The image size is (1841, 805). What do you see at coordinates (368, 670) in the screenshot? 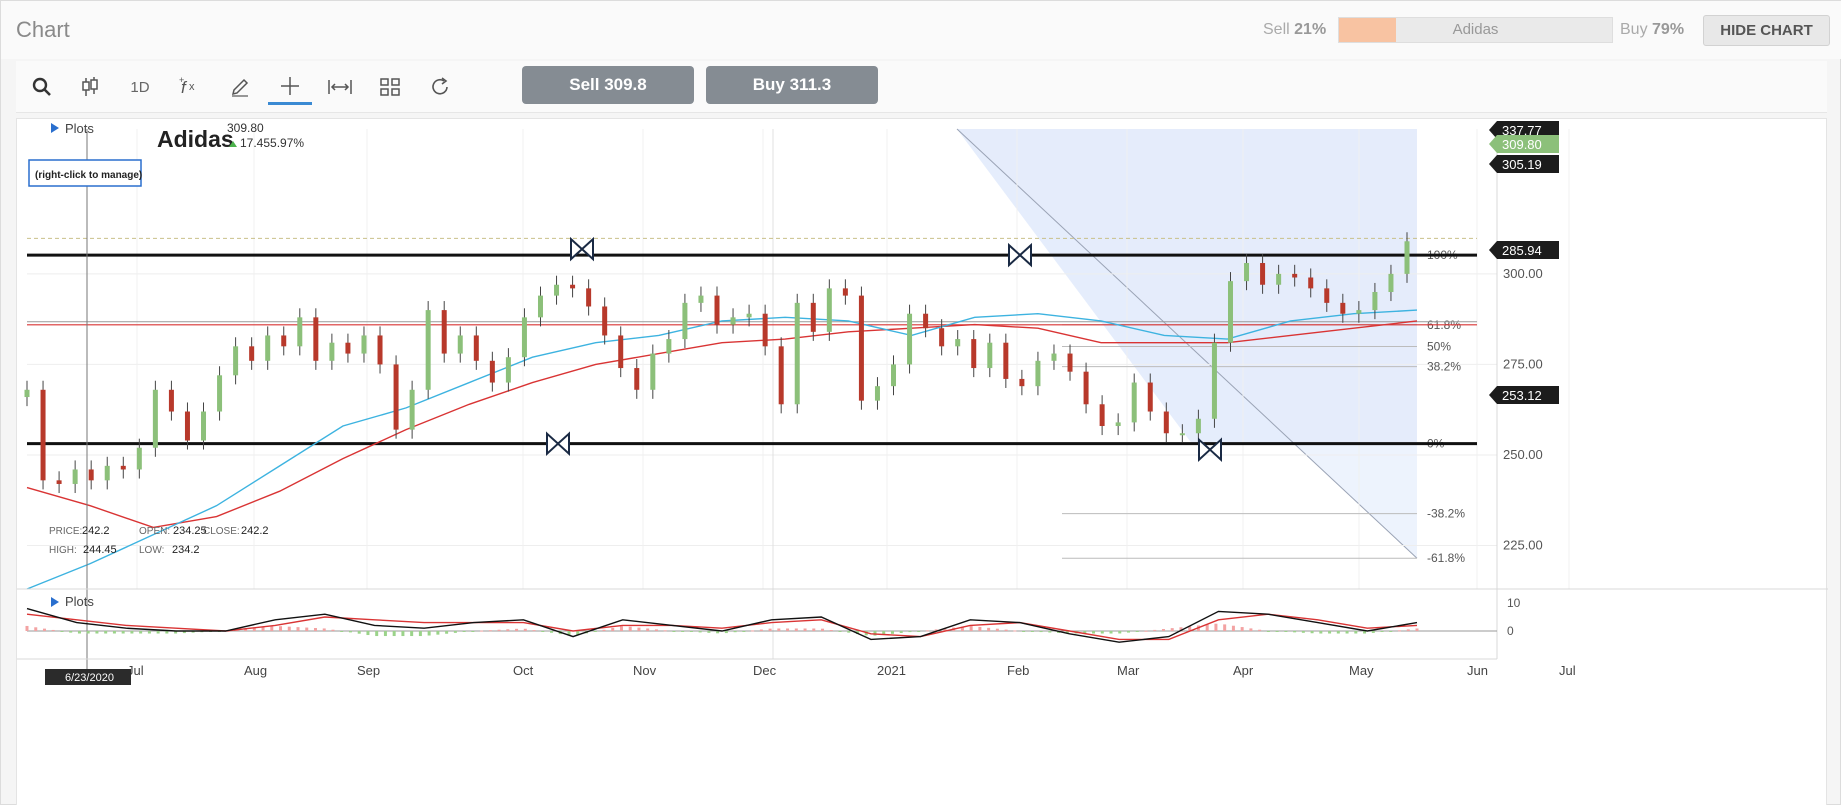
I see `time-axis-label: Sep` at bounding box center [368, 670].